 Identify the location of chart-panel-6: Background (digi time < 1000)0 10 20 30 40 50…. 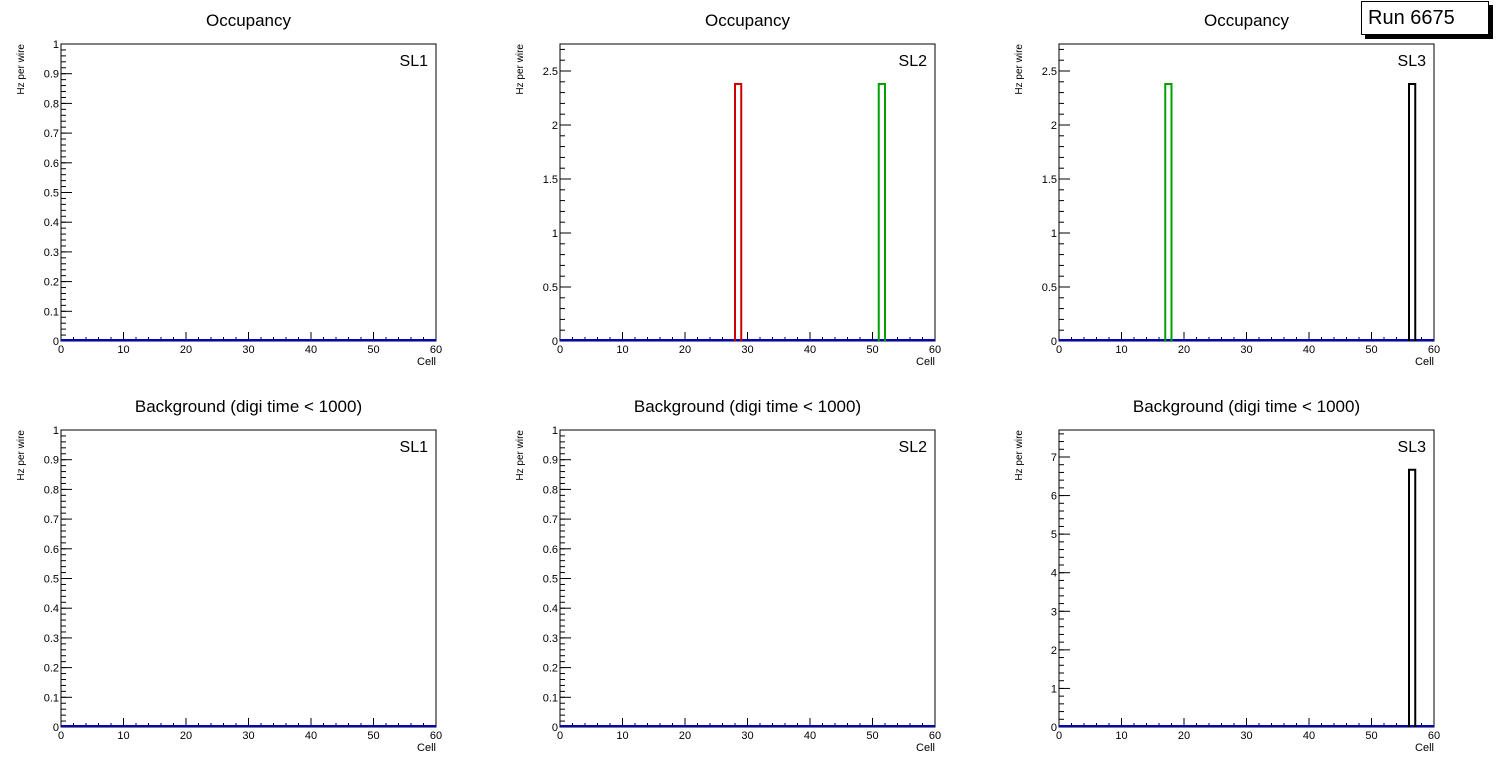
(1227, 575).